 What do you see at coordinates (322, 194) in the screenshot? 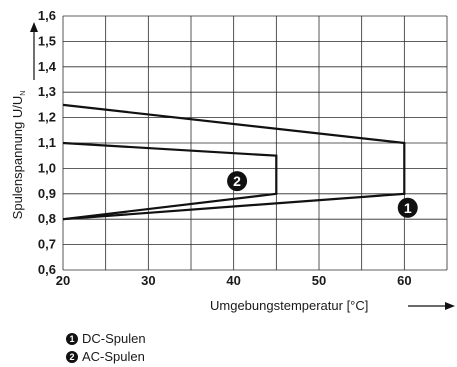
I see `series-markers: 12` at bounding box center [322, 194].